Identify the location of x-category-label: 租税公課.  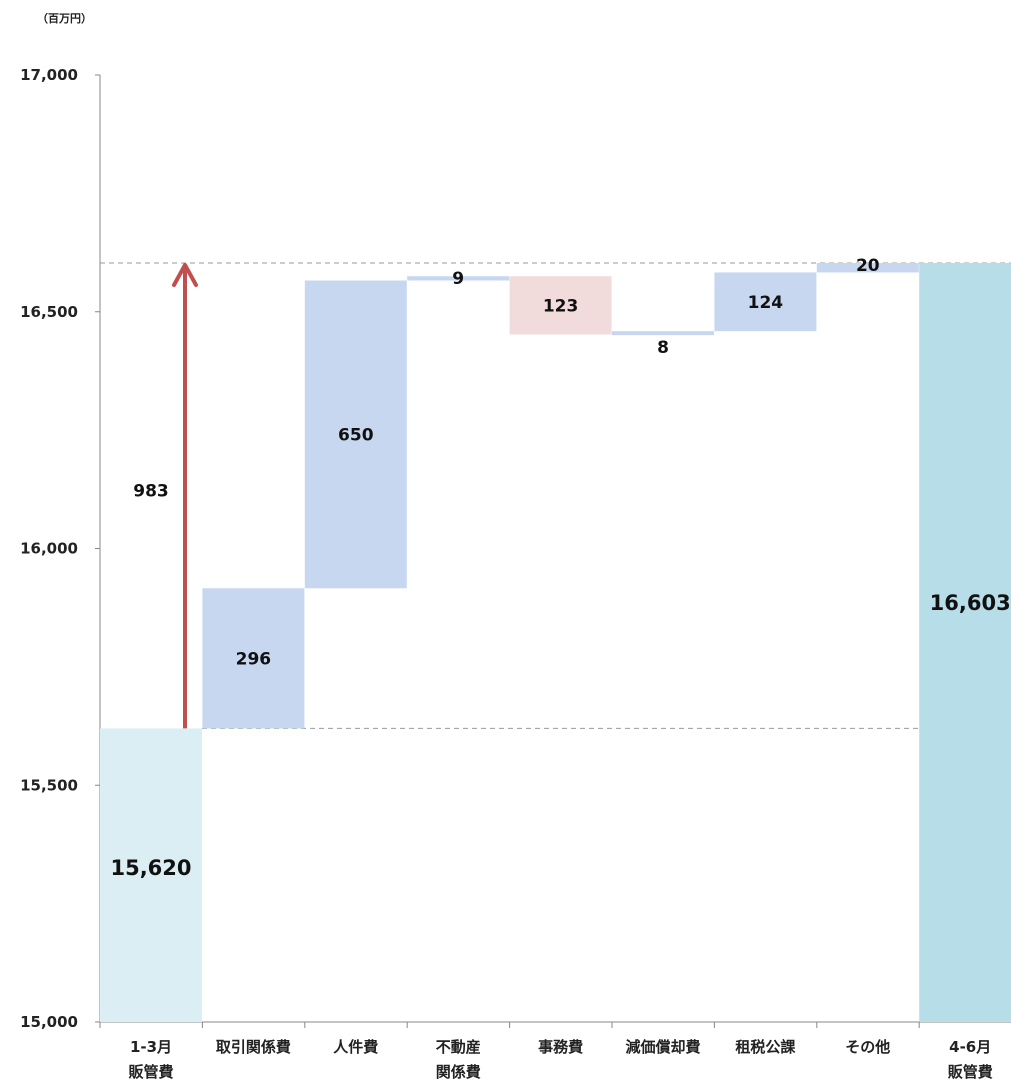
(765, 1047).